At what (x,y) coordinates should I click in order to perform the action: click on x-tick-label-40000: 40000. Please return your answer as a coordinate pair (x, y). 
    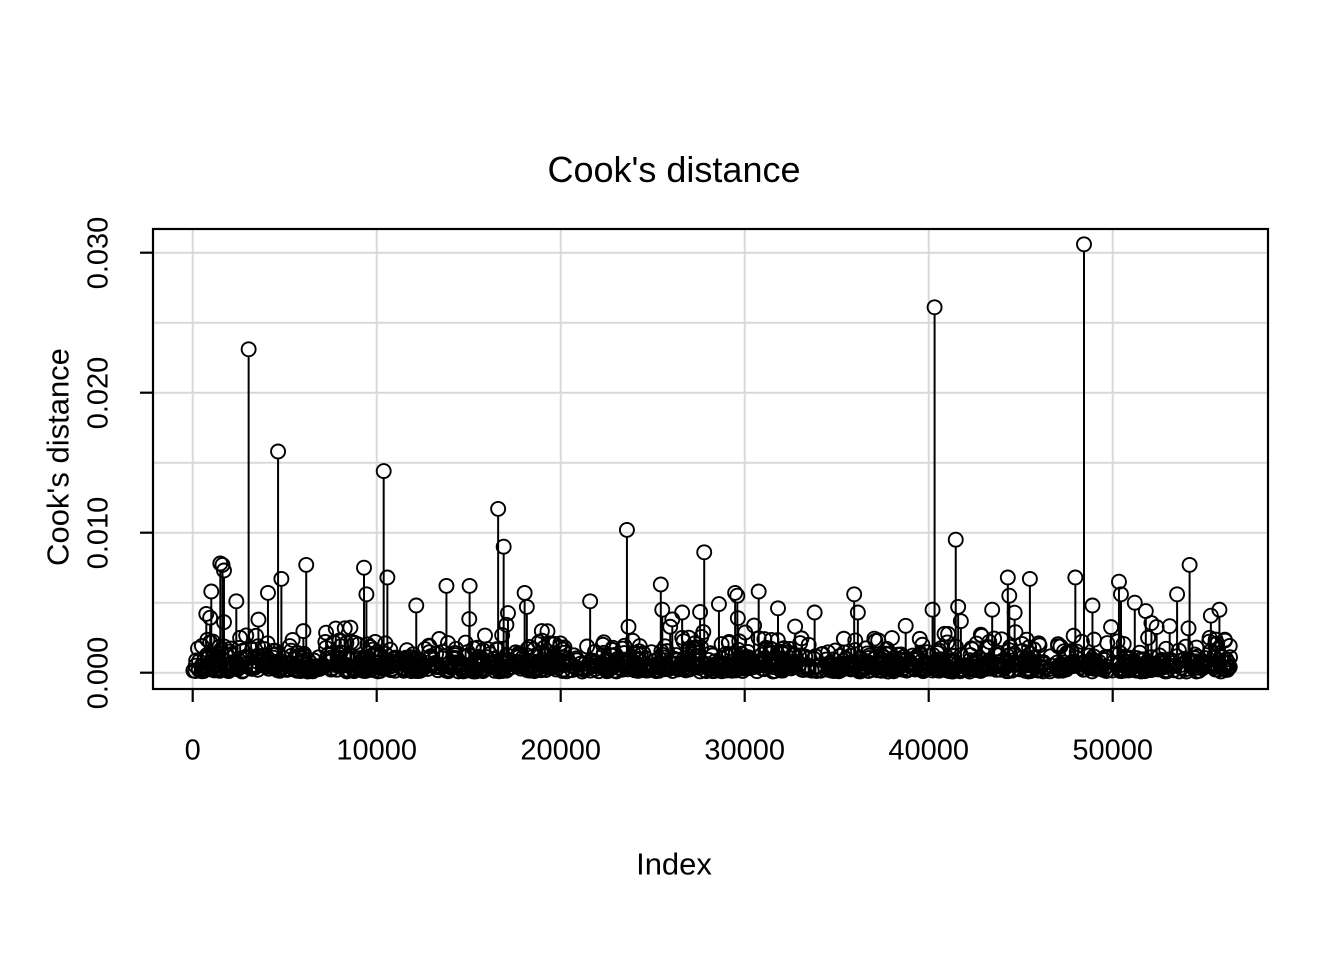
    Looking at the image, I should click on (929, 750).